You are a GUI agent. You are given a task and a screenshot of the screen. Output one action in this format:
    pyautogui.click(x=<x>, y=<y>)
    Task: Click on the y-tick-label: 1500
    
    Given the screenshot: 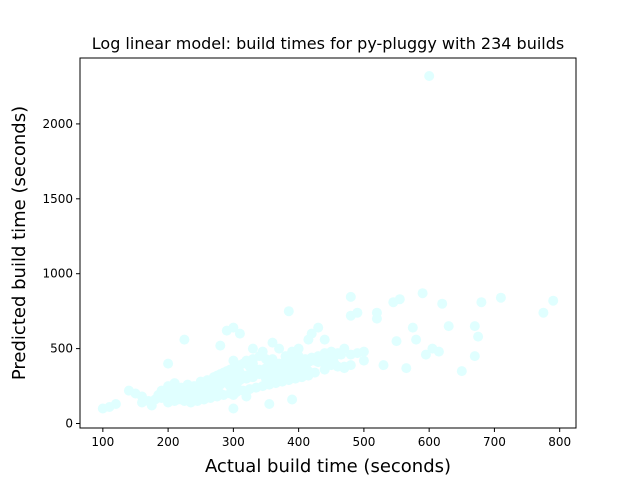 What is the action you would take?
    pyautogui.click(x=57, y=199)
    